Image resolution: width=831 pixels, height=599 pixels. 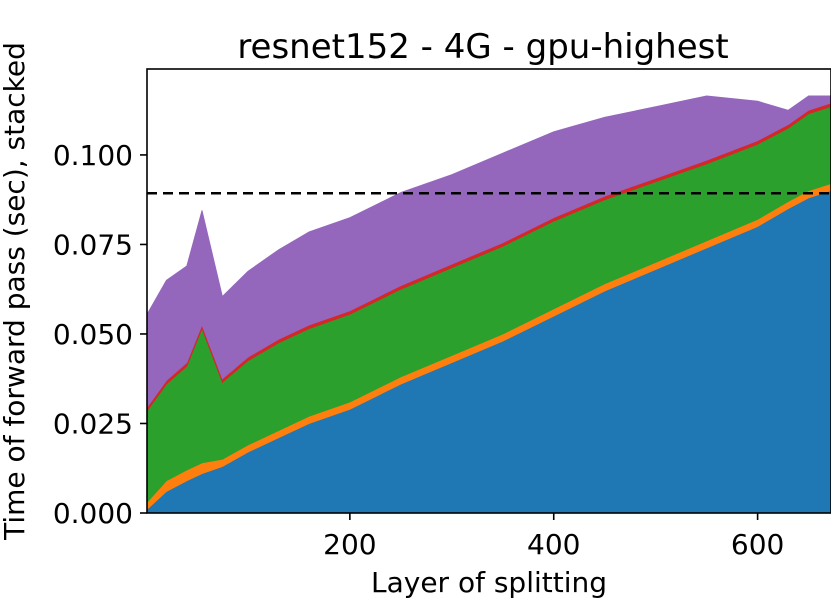 What do you see at coordinates (553, 544) in the screenshot?
I see `x-tick-label: 400` at bounding box center [553, 544].